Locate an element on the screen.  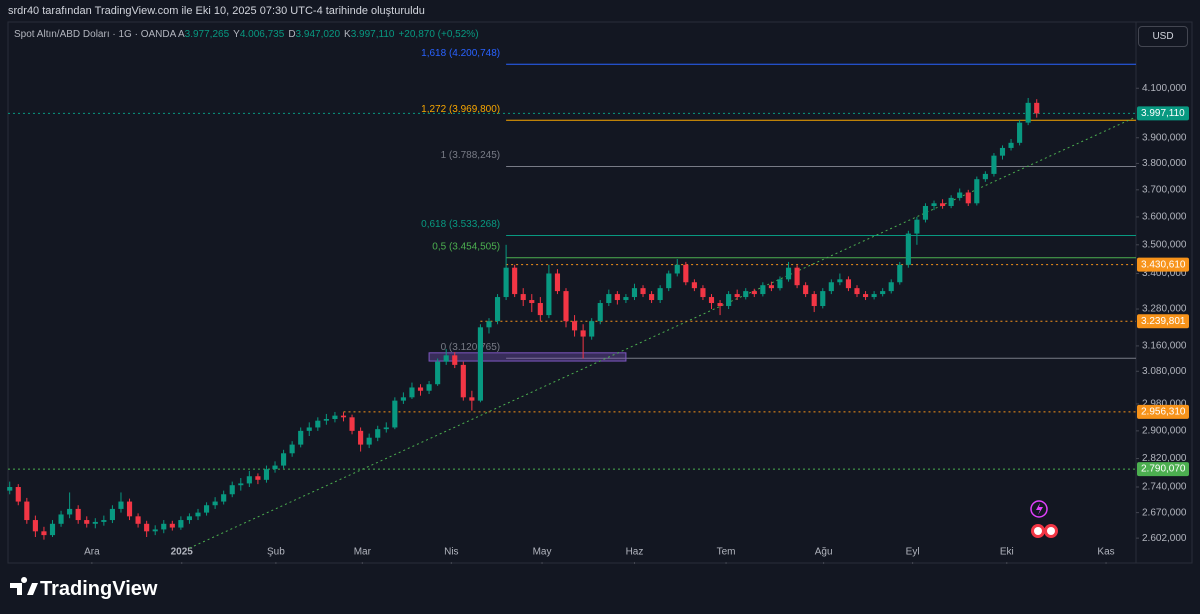
symbol: Spot Altın/ABD Doları · 1G · OANDA is located at coordinates (95, 34).